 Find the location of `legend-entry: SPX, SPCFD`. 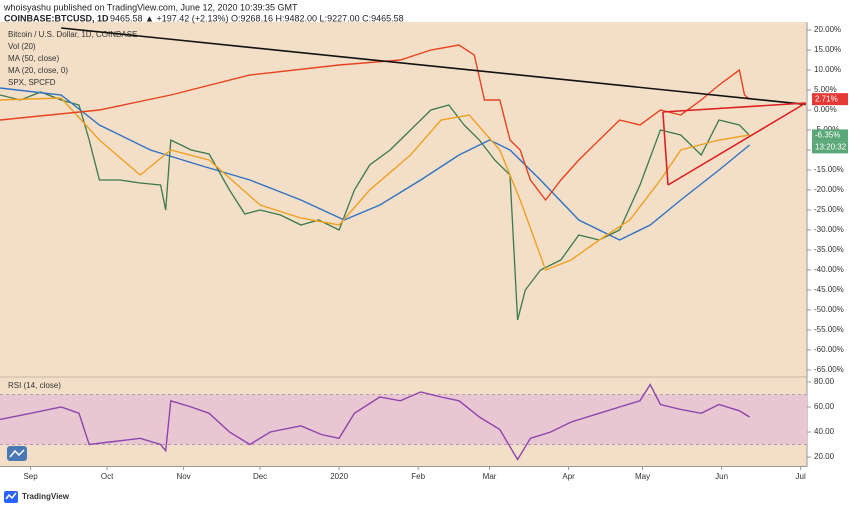

legend-entry: SPX, SPCFD is located at coordinates (32, 82).